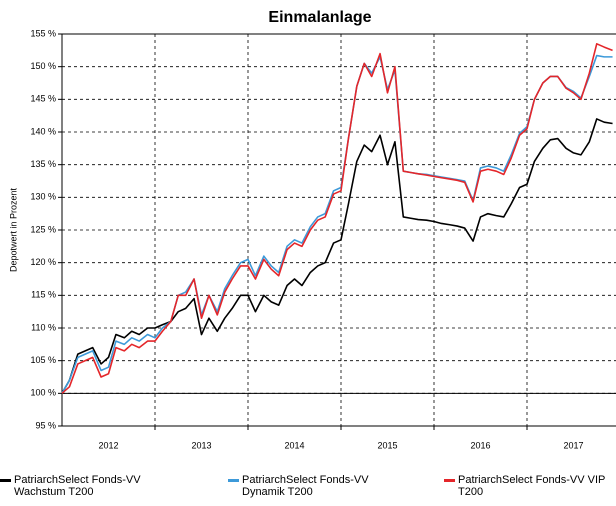  What do you see at coordinates (108, 445) in the screenshot?
I see `x-tick-label: 2012` at bounding box center [108, 445].